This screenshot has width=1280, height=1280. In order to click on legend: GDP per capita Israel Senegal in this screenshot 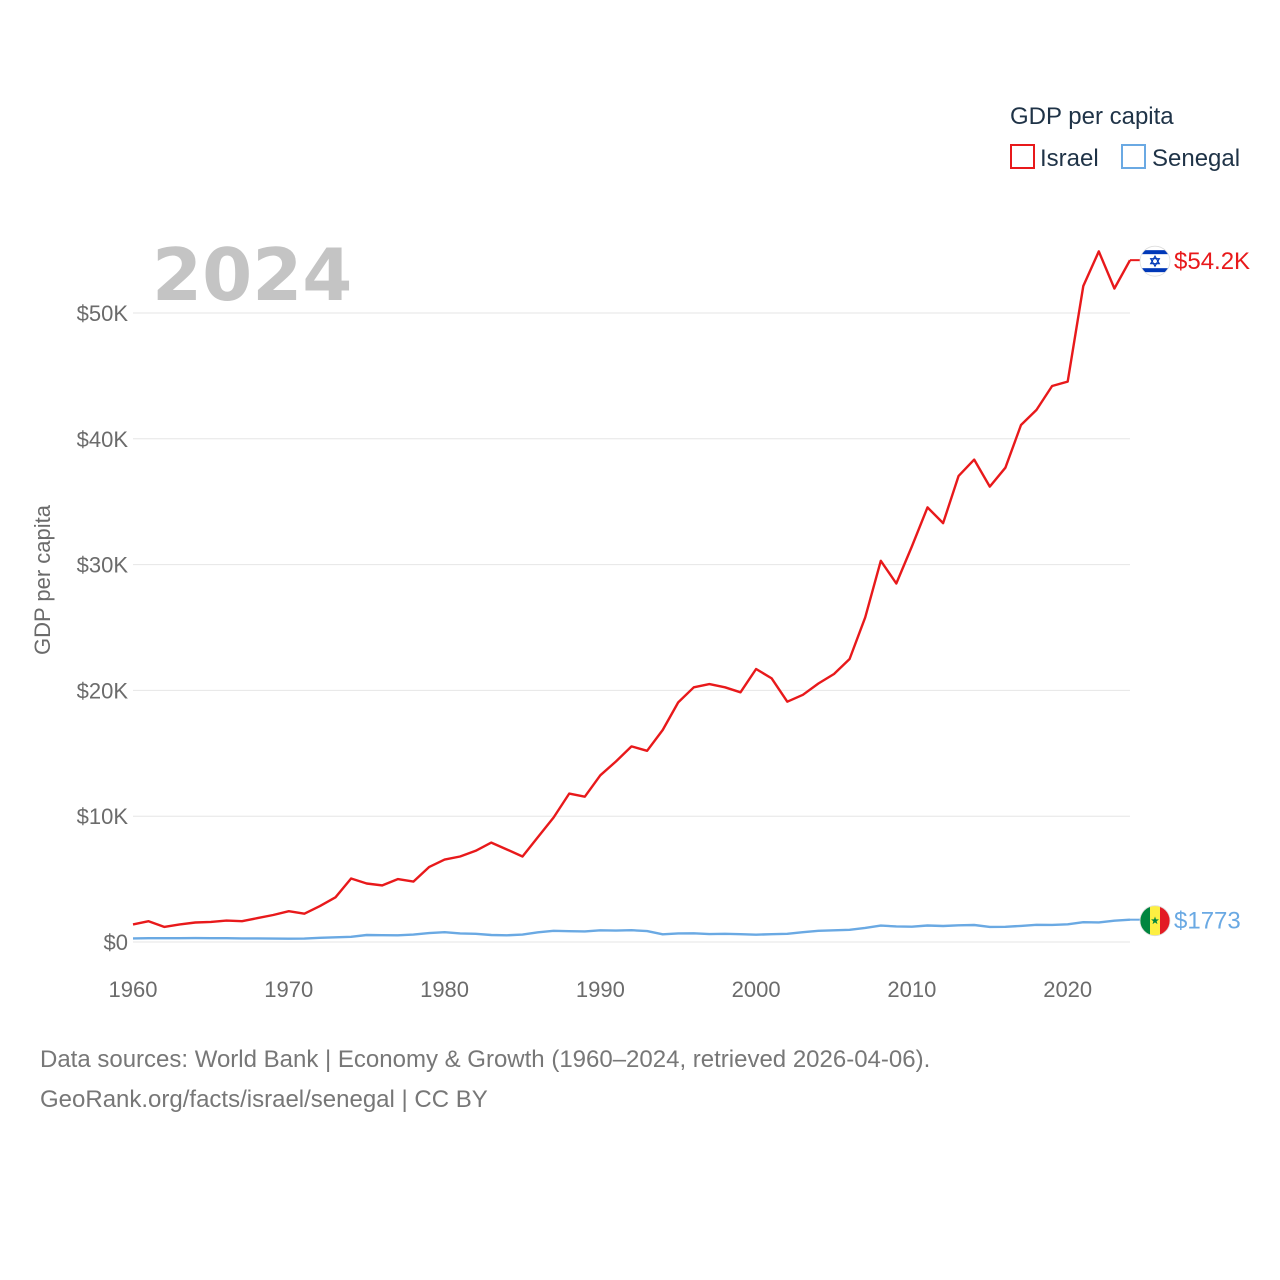, I will do `click(1125, 137)`.